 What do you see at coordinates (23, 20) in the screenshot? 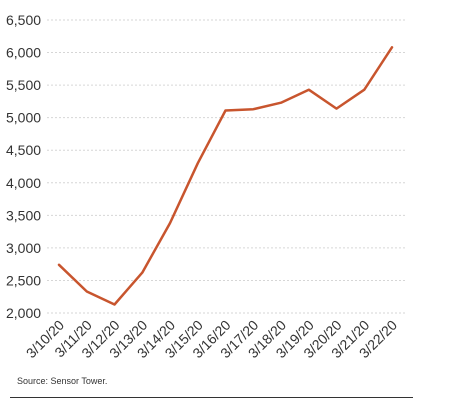
I see `y-tick-label: 6,500` at bounding box center [23, 20].